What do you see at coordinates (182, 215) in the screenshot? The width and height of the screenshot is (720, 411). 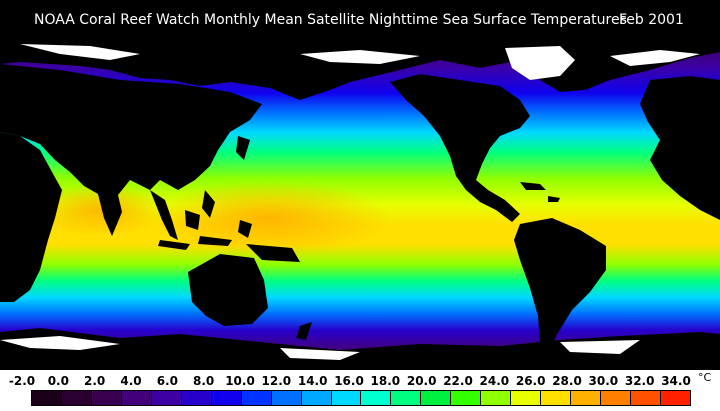 I see `southeast-asia` at bounding box center [182, 215].